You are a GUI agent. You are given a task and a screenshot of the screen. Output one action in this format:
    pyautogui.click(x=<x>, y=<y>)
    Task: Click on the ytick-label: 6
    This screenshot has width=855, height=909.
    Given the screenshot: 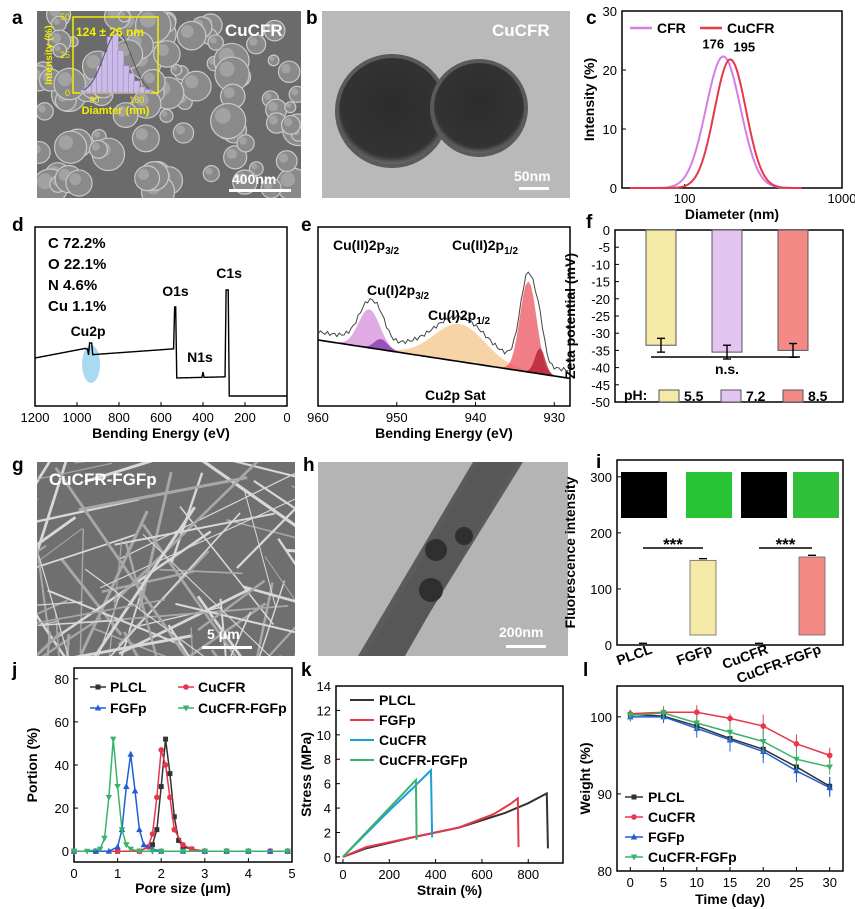 What is the action you would take?
    pyautogui.click(x=327, y=784)
    